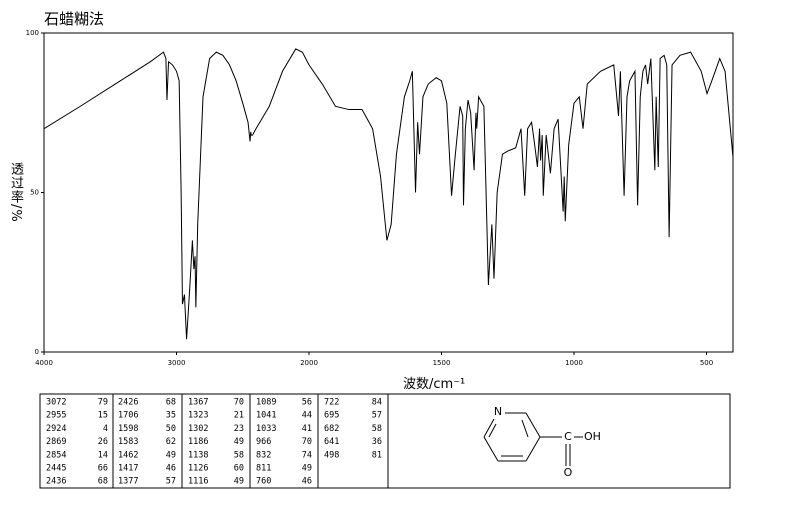 This screenshot has height=510, width=794. What do you see at coordinates (198, 429) in the screenshot?
I see `peak-wavenumber: 1302` at bounding box center [198, 429].